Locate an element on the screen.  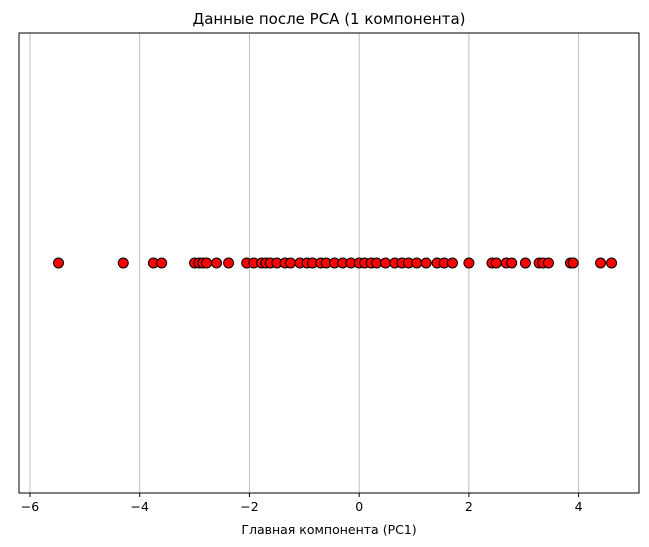
x-tick-label: 2 is located at coordinates (469, 506).